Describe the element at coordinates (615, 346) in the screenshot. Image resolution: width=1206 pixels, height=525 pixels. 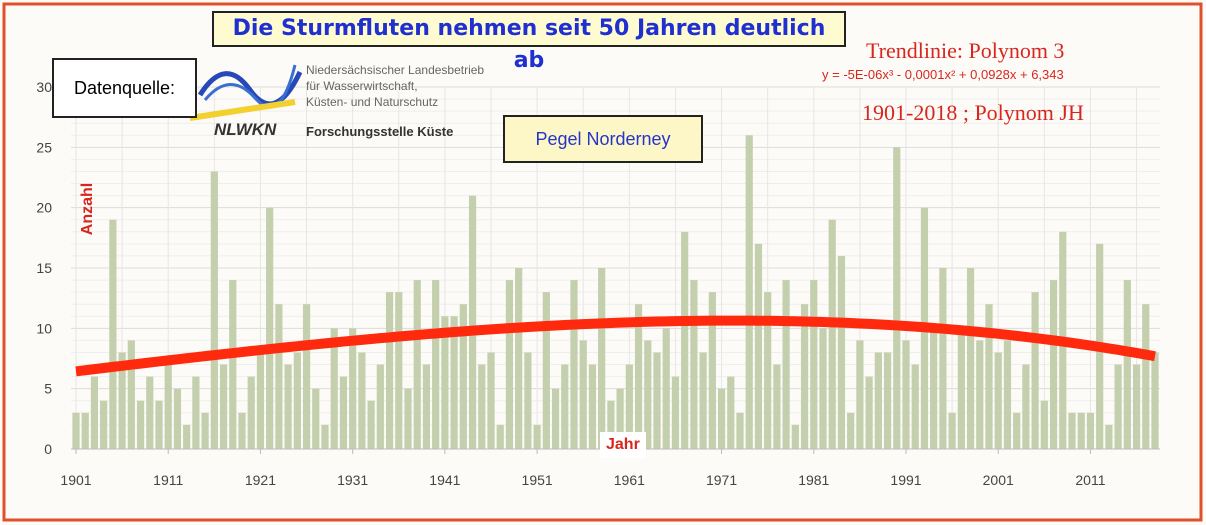
I see `trend-line` at that location.